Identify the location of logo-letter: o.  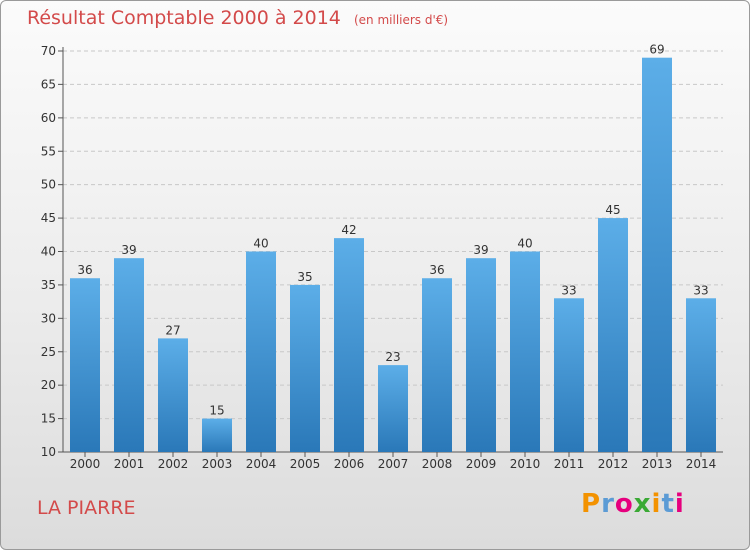
(624, 504).